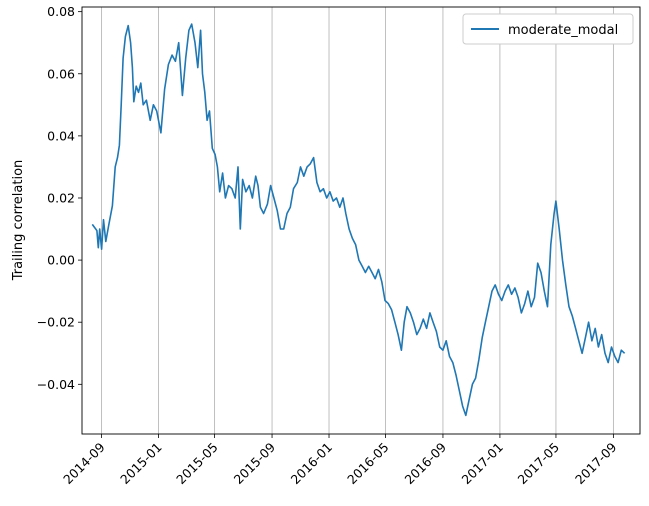 Image resolution: width=649 pixels, height=506 pixels. Describe the element at coordinates (255, 463) in the screenshot. I see `x-tick-label-3: 2015-09` at that location.